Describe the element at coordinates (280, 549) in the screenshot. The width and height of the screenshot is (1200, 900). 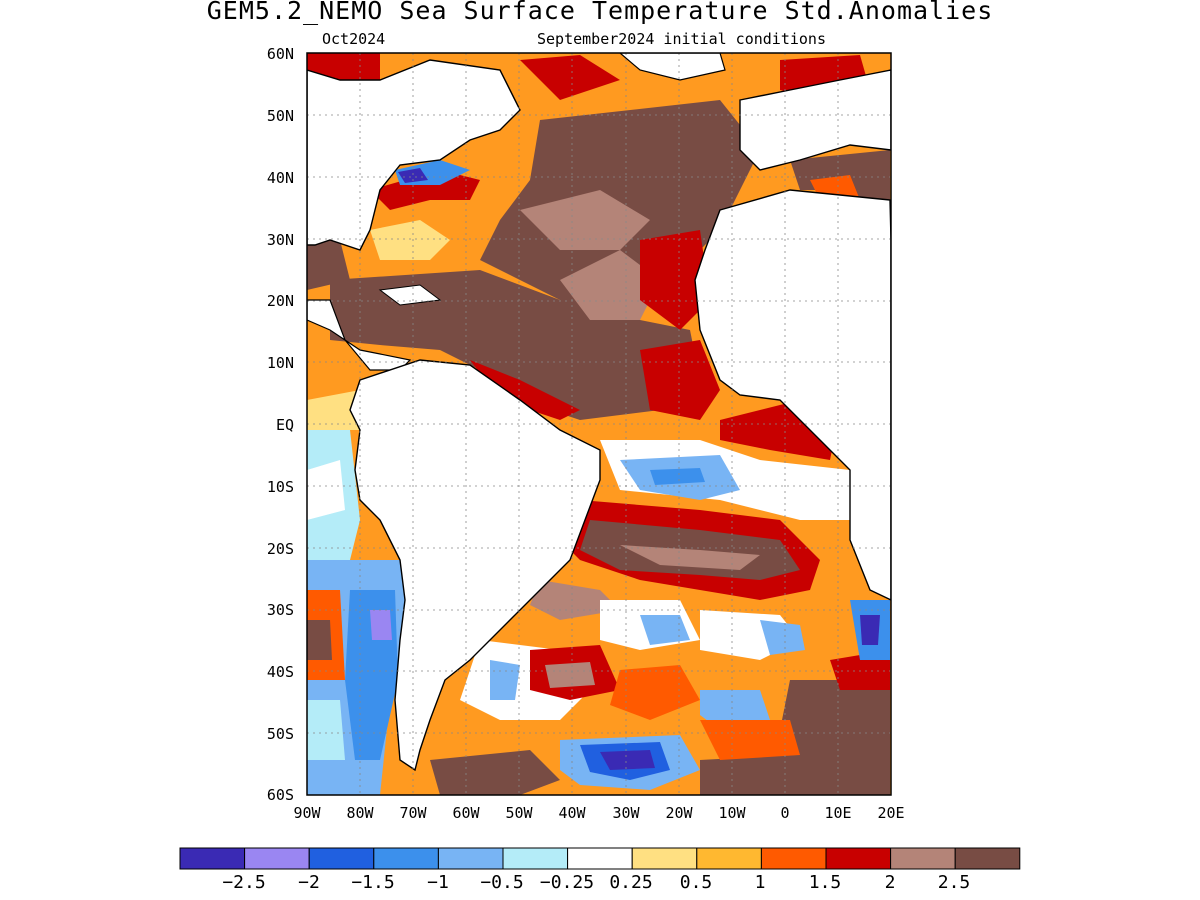
I see `lat-label: 20S` at that location.